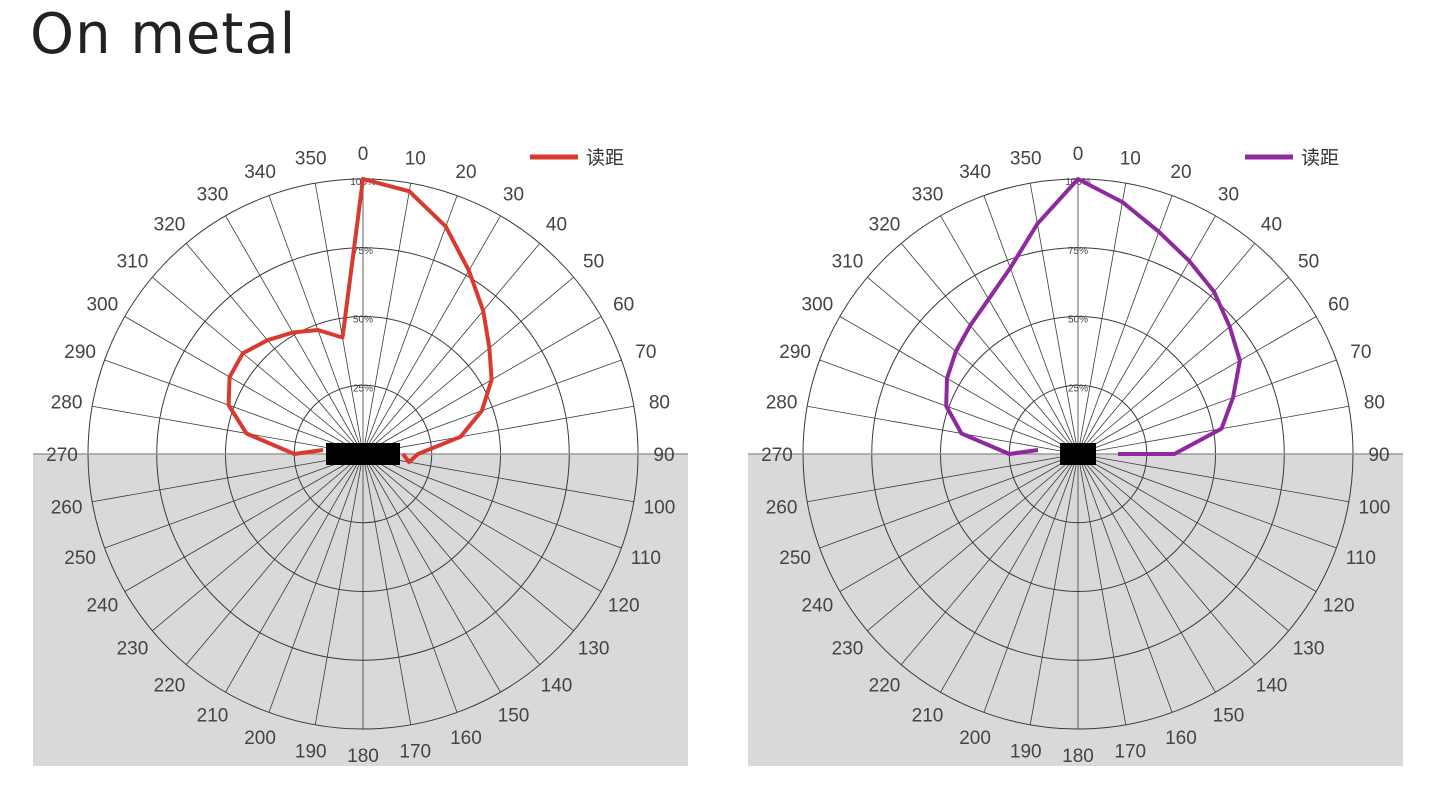 The width and height of the screenshot is (1445, 796). I want to click on angle-label-0: 0, so click(363, 154).